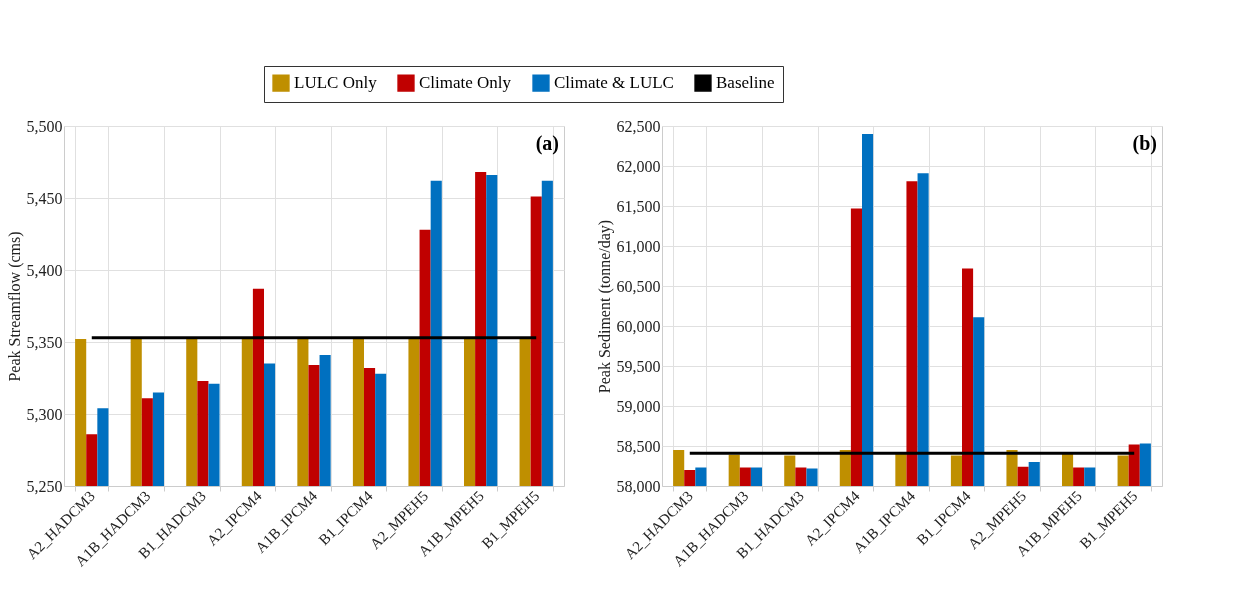 This screenshot has width=1245, height=607. Describe the element at coordinates (638, 286) in the screenshot. I see `y-tick-label: 60,500` at that location.